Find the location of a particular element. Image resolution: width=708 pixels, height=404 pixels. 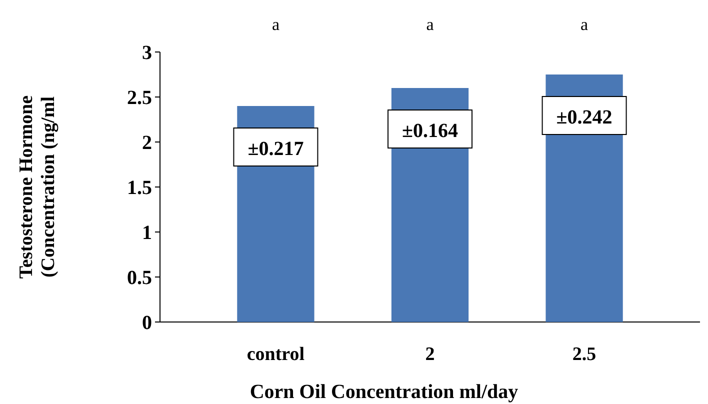

x-tick-label: 2.5 is located at coordinates (584, 354).